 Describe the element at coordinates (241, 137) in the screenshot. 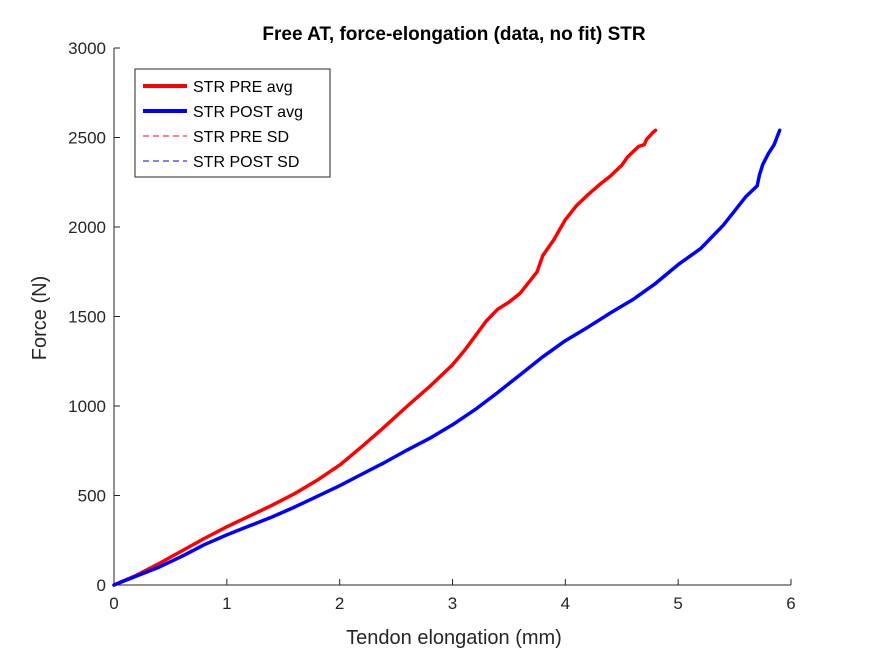

I see `legend-label-3: STR PRE SD` at that location.